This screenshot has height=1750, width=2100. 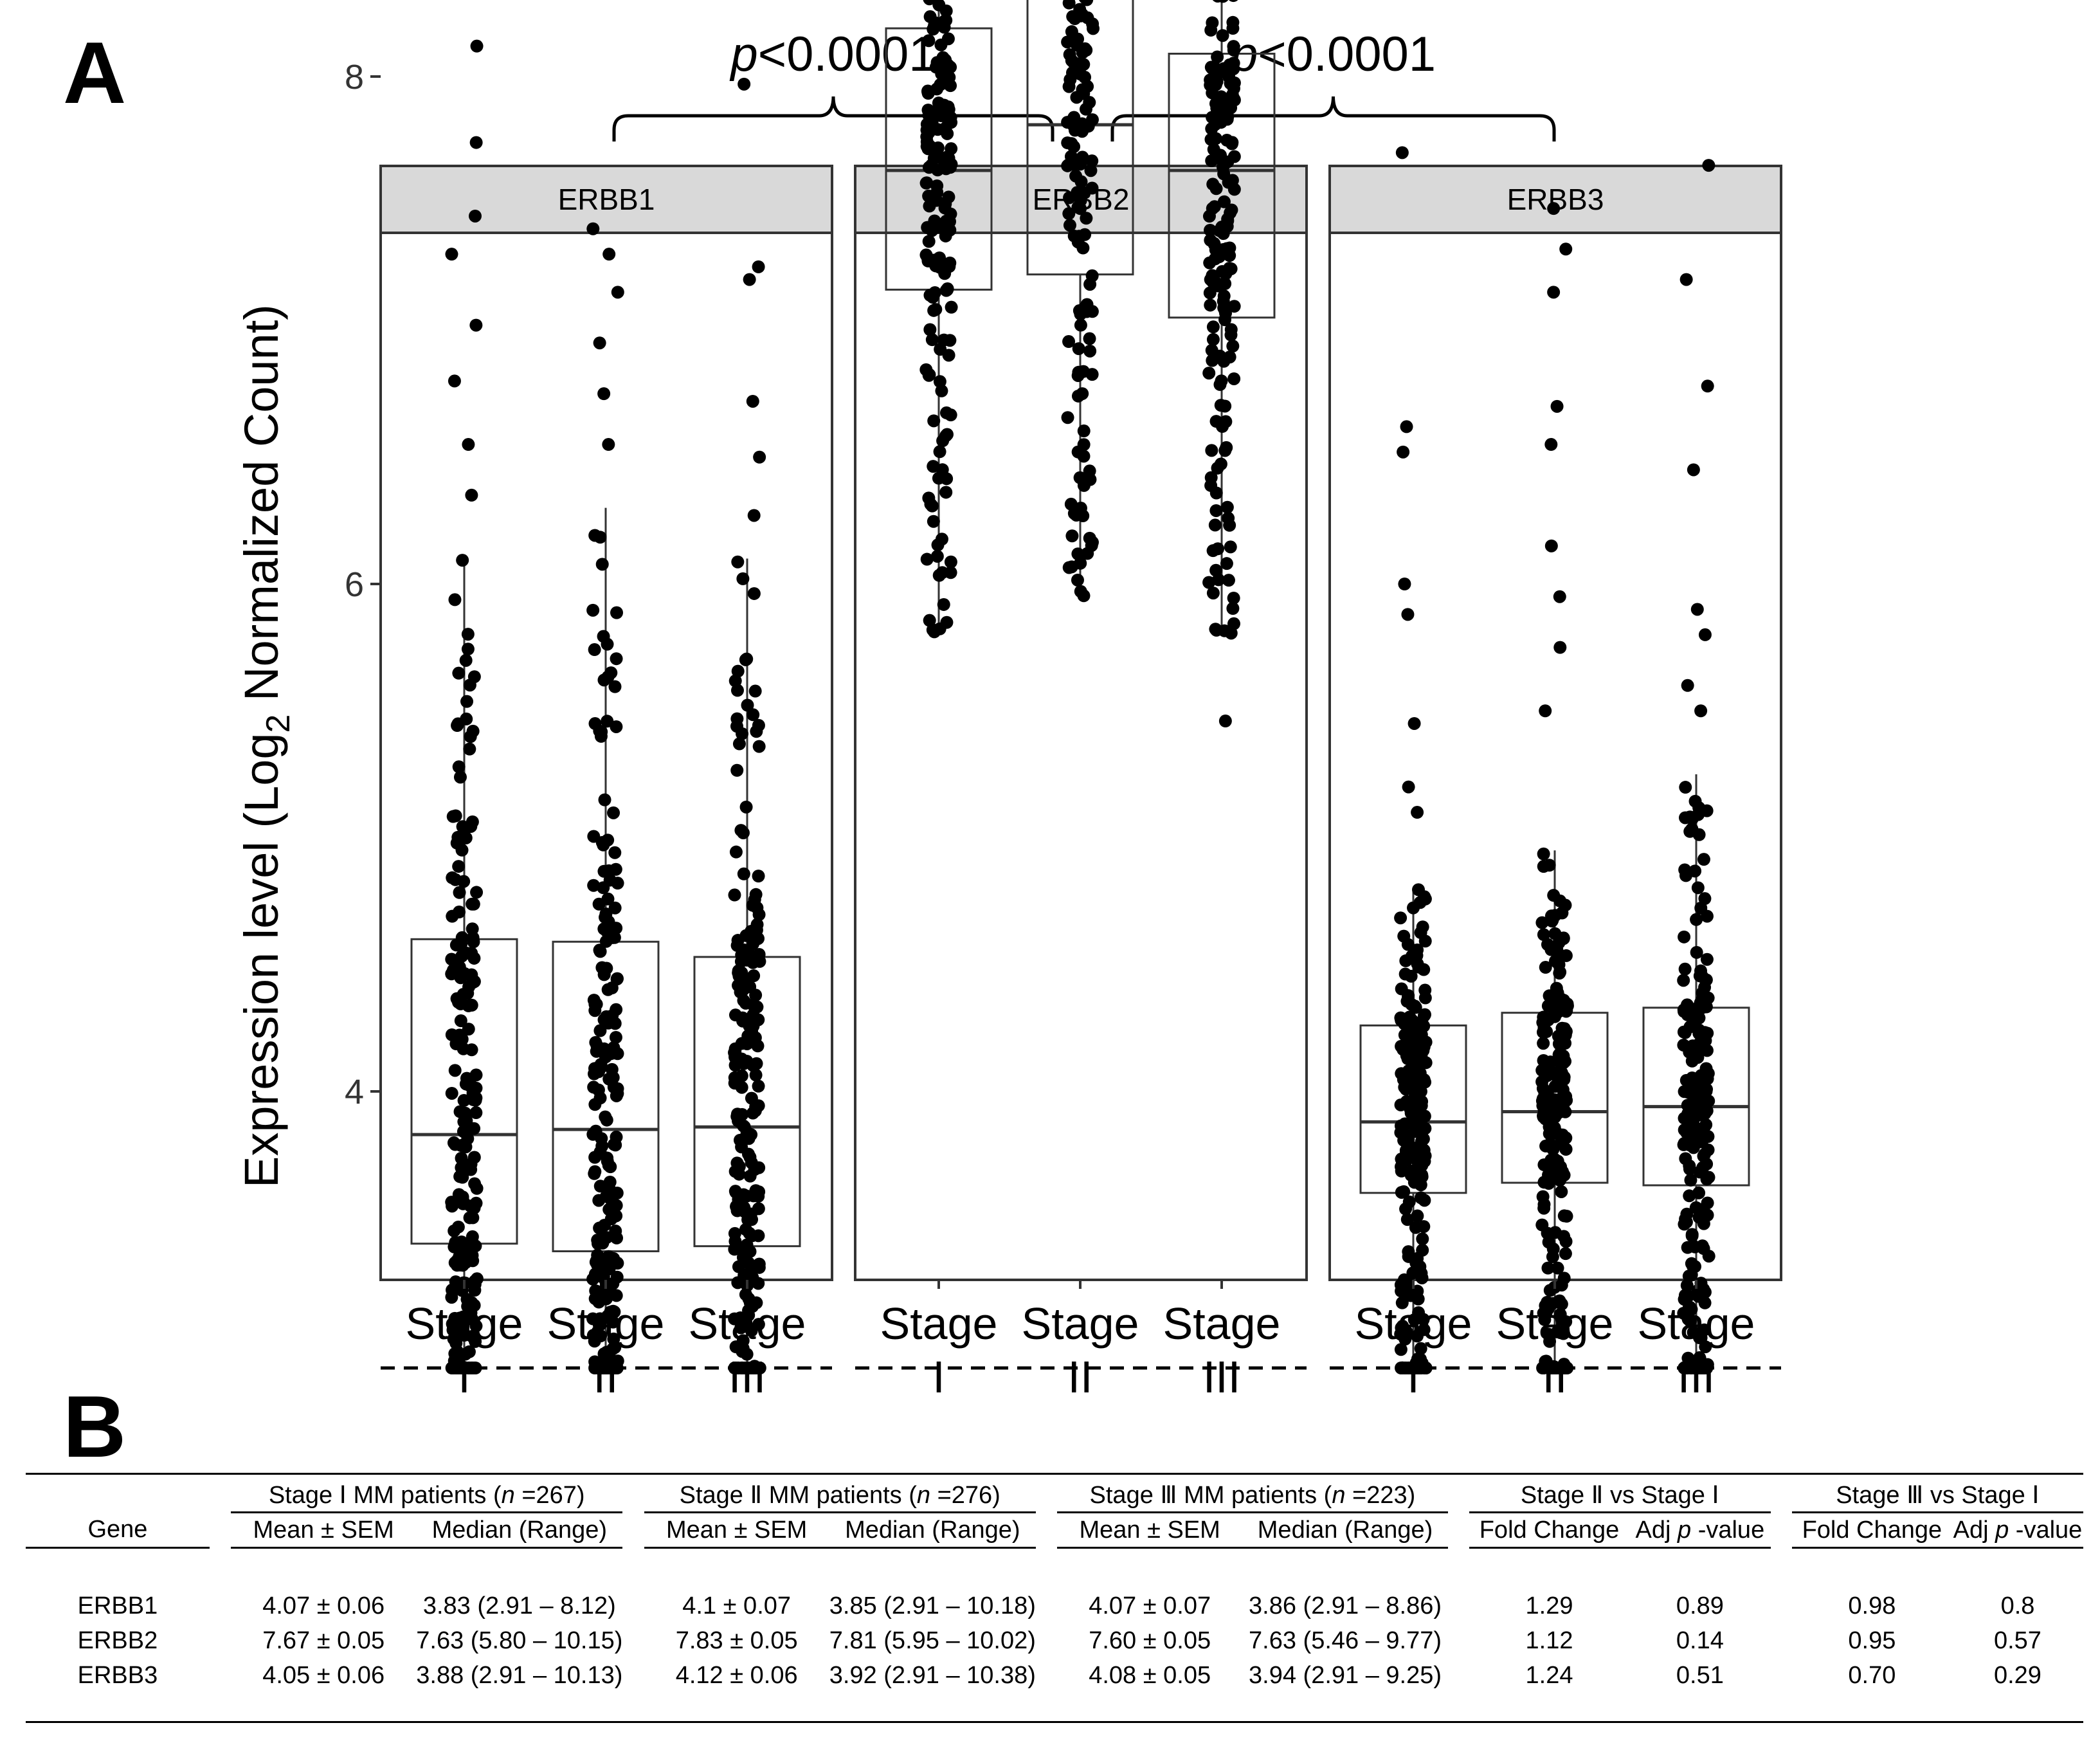 I want to click on cell-gene: ERBB1, so click(x=117, y=1606).